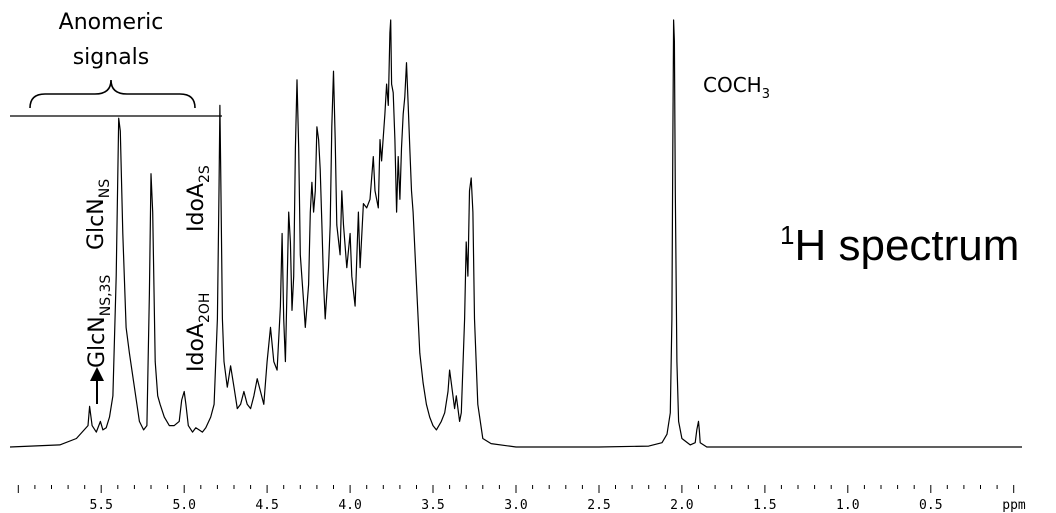 This screenshot has height=513, width=1056. What do you see at coordinates (515, 505) in the screenshot?
I see `x-tick-label: 3.0` at bounding box center [515, 505].